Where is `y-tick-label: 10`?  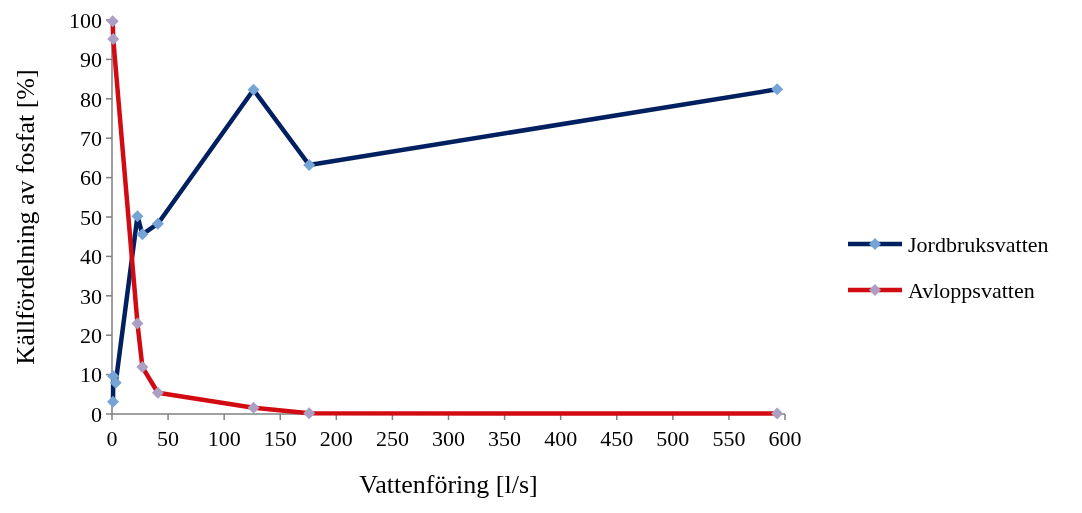 y-tick-label: 10 is located at coordinates (91, 375).